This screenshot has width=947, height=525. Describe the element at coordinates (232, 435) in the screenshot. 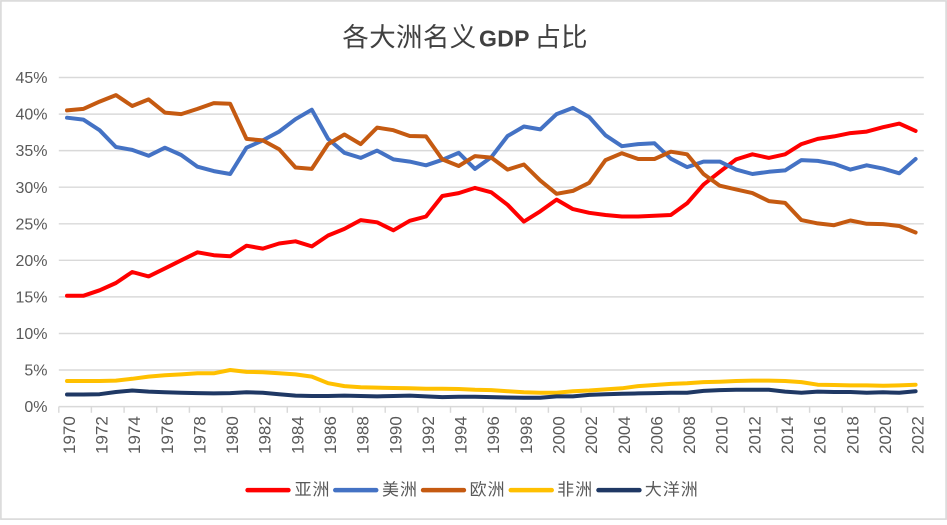

I see `svg-text: 1980` at that location.